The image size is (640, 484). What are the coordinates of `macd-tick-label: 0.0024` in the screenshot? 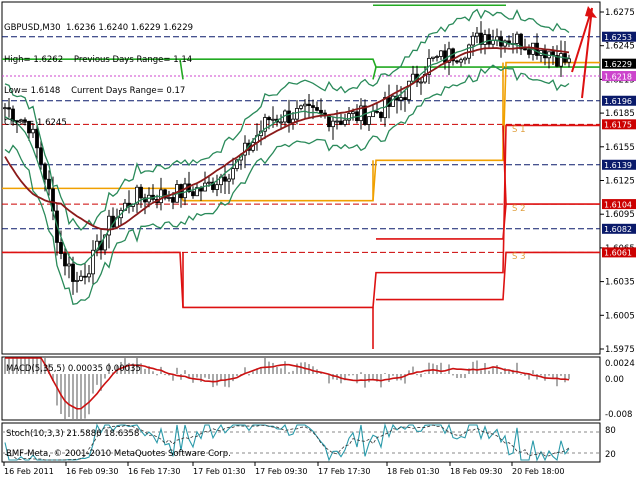 It's located at (620, 364).